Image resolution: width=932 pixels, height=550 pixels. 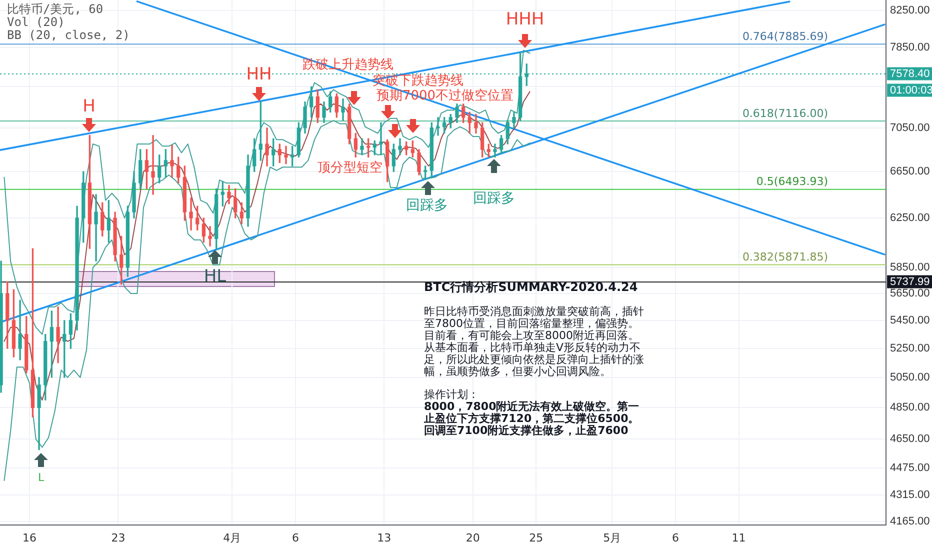 What do you see at coordinates (55, 9) in the screenshot?
I see `chart-title: 比特币/美元, 60` at bounding box center [55, 9].